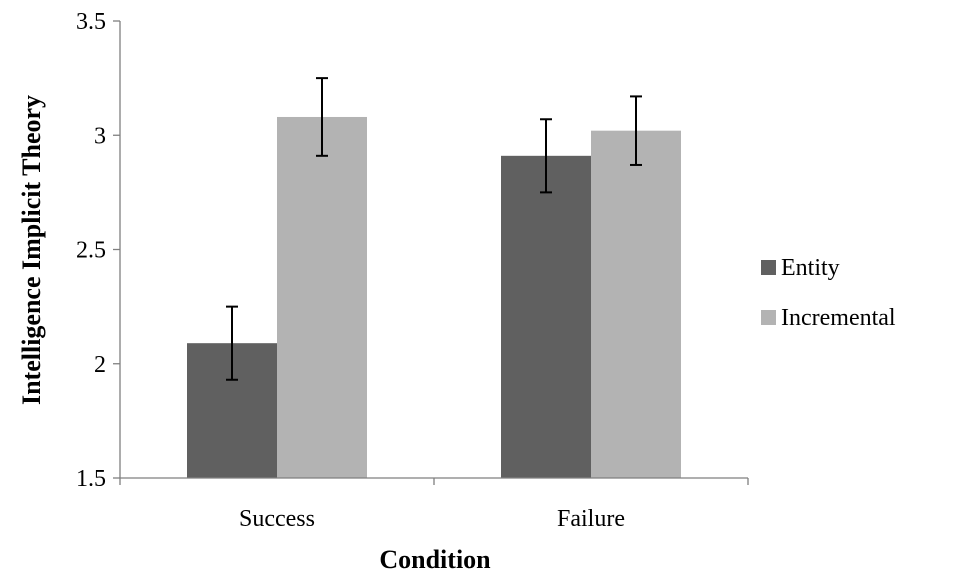 This screenshot has width=971, height=577. I want to click on x-tick-label: Success, so click(277, 519).